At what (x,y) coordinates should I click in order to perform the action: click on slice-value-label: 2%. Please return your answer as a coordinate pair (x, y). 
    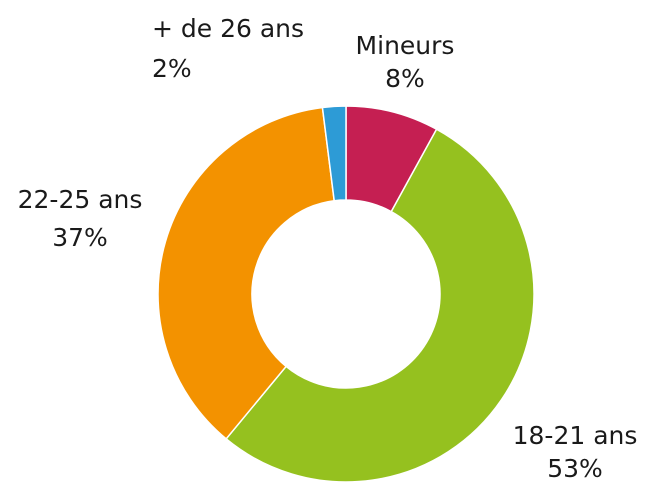
    Looking at the image, I should click on (172, 68).